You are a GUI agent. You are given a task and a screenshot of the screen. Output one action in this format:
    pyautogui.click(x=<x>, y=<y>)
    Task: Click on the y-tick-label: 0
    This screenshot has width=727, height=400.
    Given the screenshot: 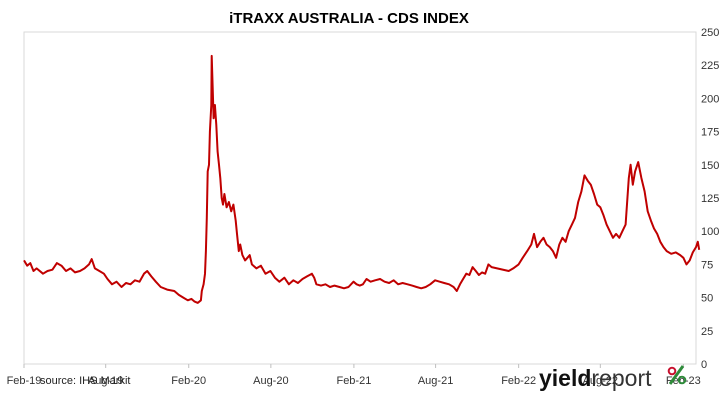 What is the action you would take?
    pyautogui.click(x=704, y=365)
    